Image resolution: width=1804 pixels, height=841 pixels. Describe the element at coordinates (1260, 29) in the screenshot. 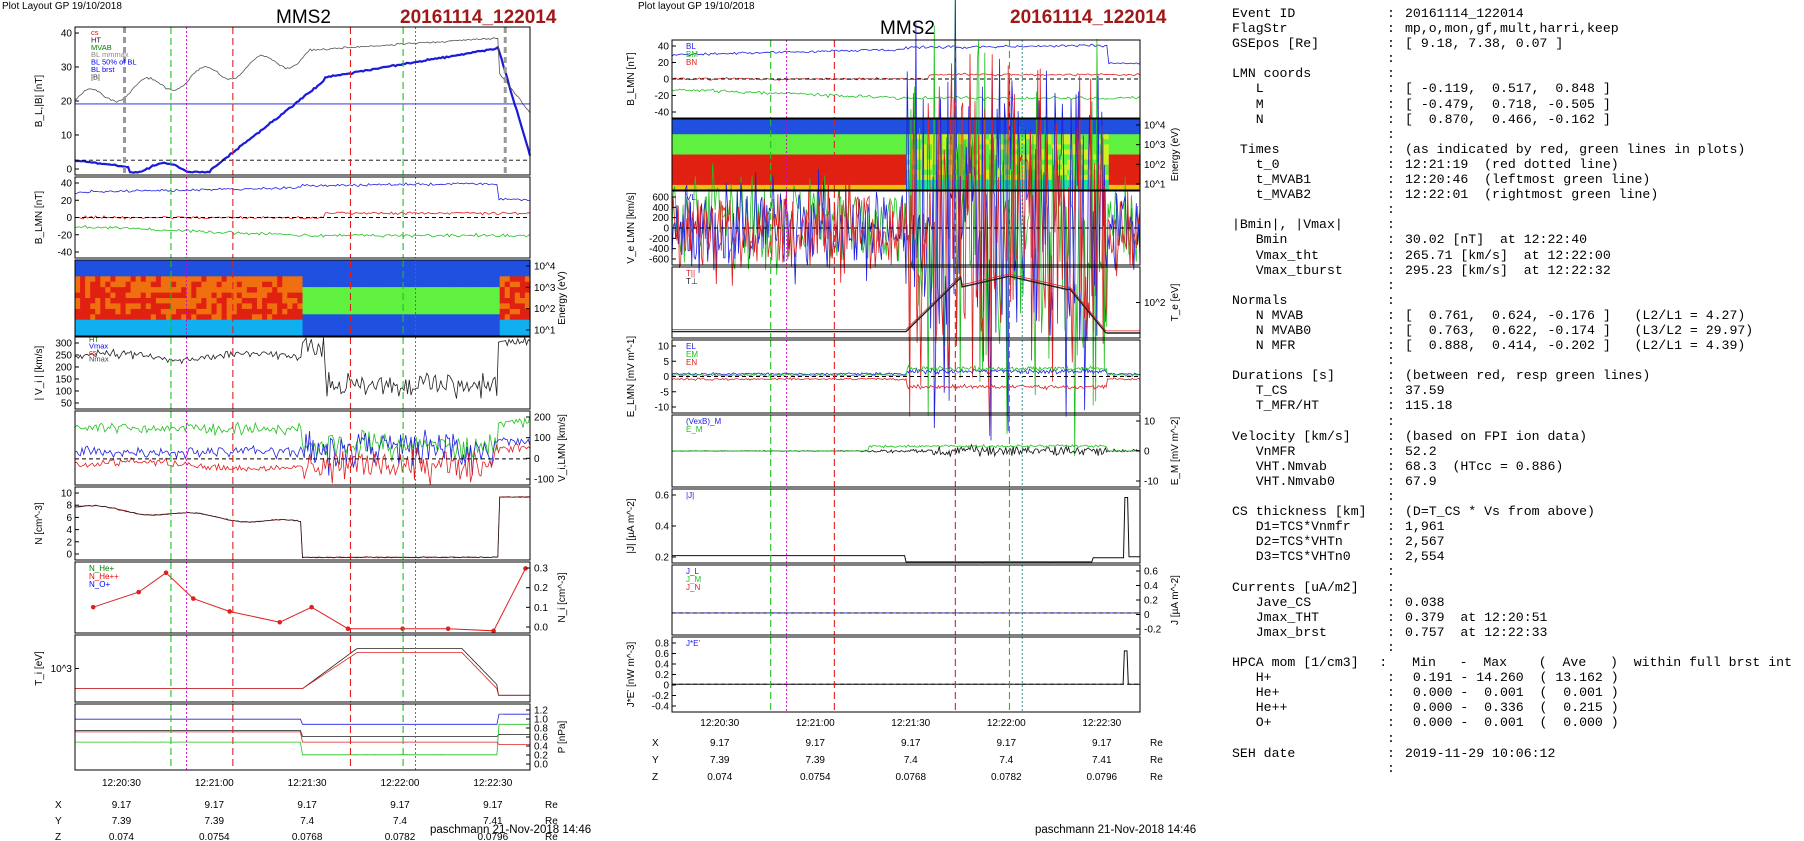

I see `info-key: FlagStr` at that location.